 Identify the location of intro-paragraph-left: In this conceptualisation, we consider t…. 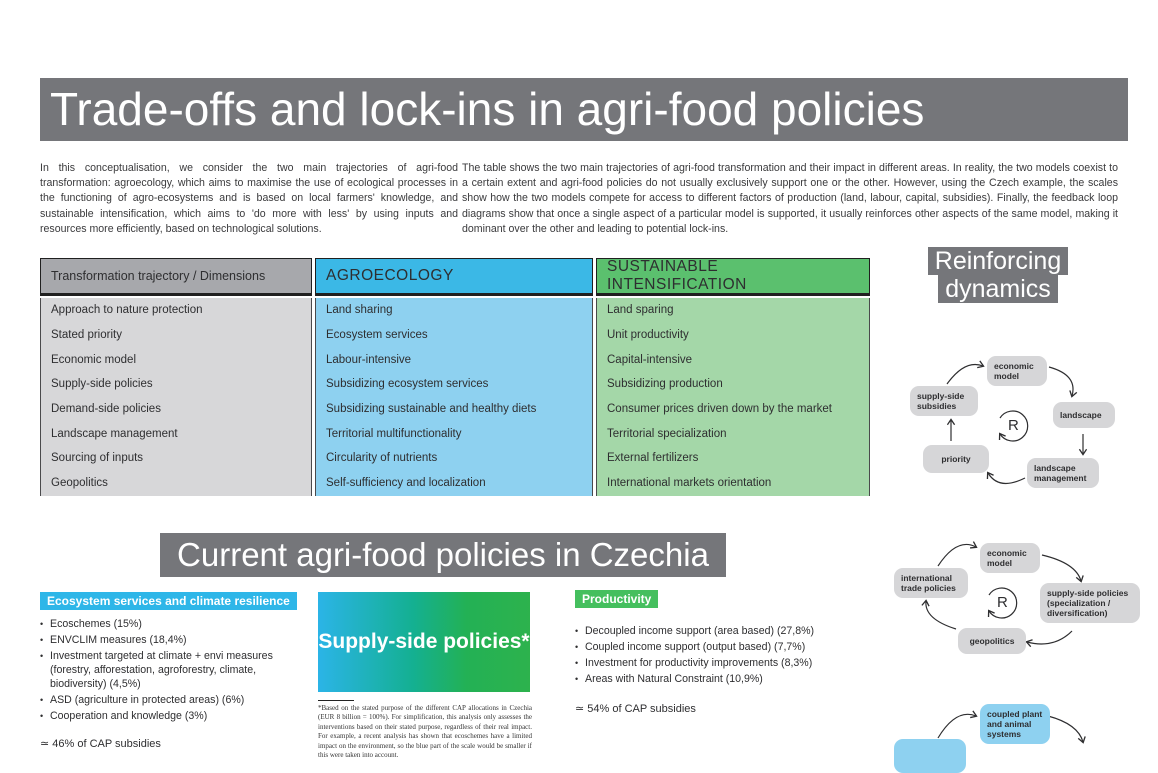
(249, 198).